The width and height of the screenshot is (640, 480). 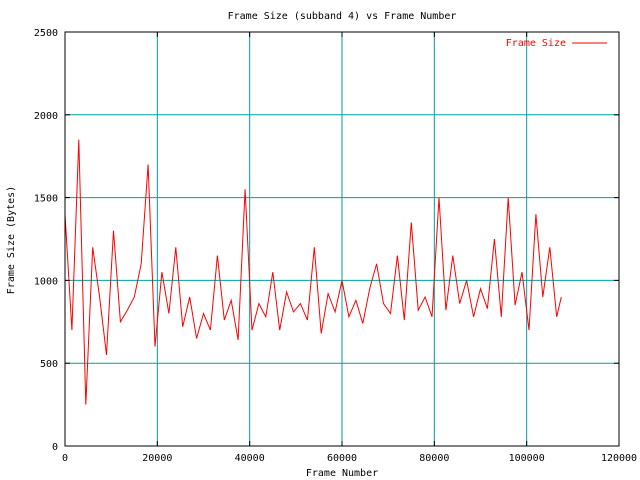 I want to click on legend: Frame Size, so click(x=556, y=43).